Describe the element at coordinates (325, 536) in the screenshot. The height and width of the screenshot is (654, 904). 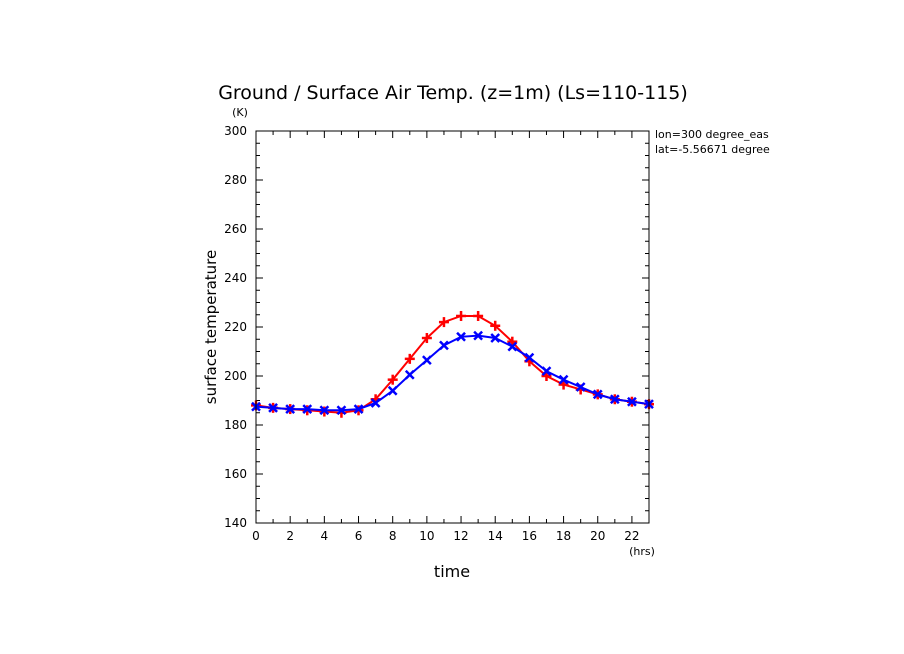
I see `x-tick-label: 4` at that location.